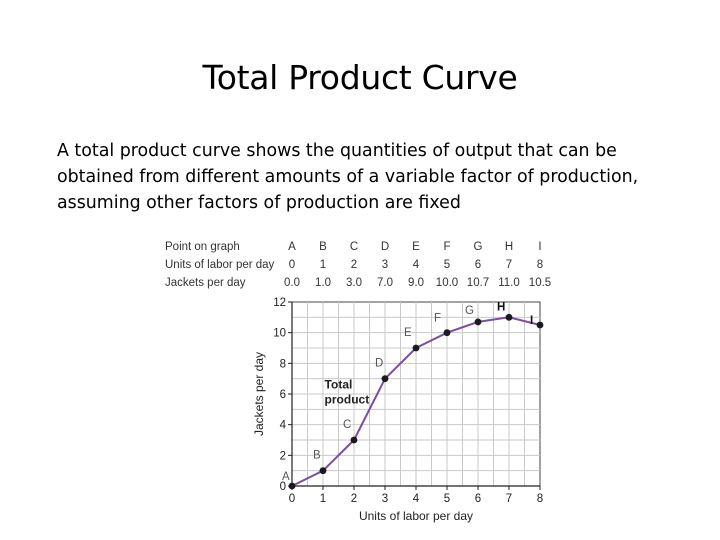 The height and width of the screenshot is (540, 720). What do you see at coordinates (447, 283) in the screenshot?
I see `table-jackets-cell: 10.0` at bounding box center [447, 283].